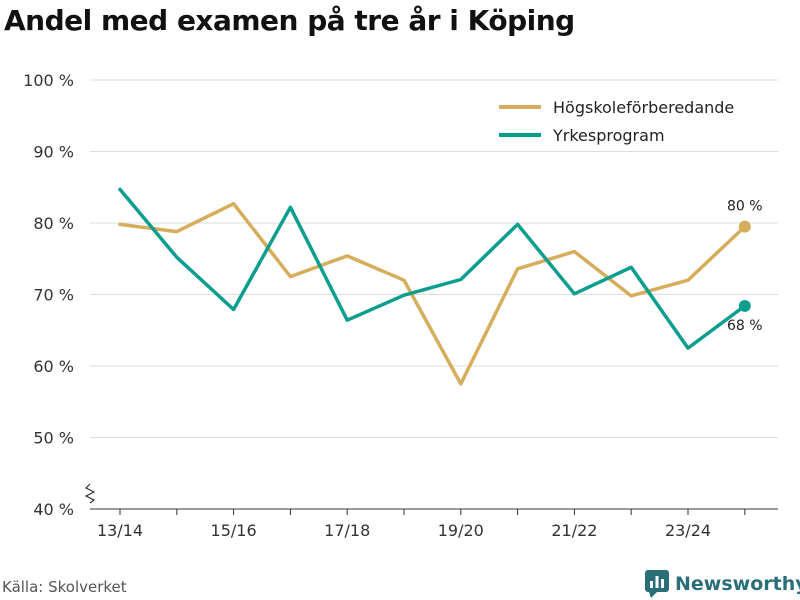 The image size is (800, 600). What do you see at coordinates (657, 584) in the screenshot?
I see `bar-chart-logo-icon` at bounding box center [657, 584].